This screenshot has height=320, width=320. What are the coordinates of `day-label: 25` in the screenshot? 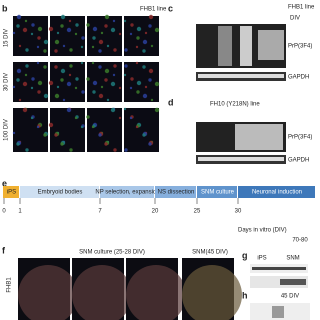 It's located at (197, 212).